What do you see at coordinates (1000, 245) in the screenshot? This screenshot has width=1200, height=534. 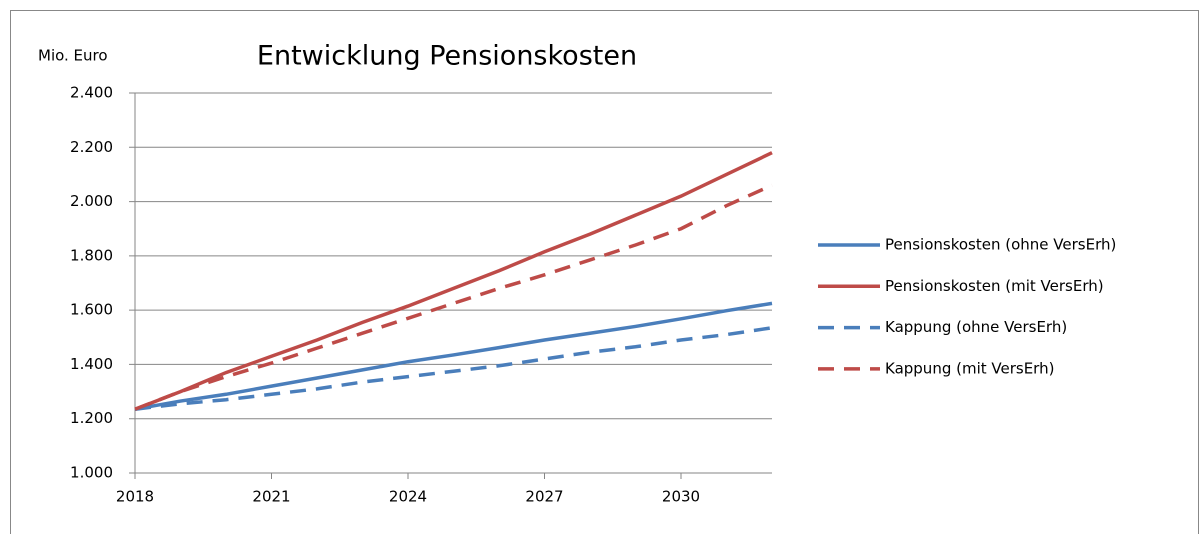 I see `legend-label: Pensionskosten (ohne VersErh)` at bounding box center [1000, 245].